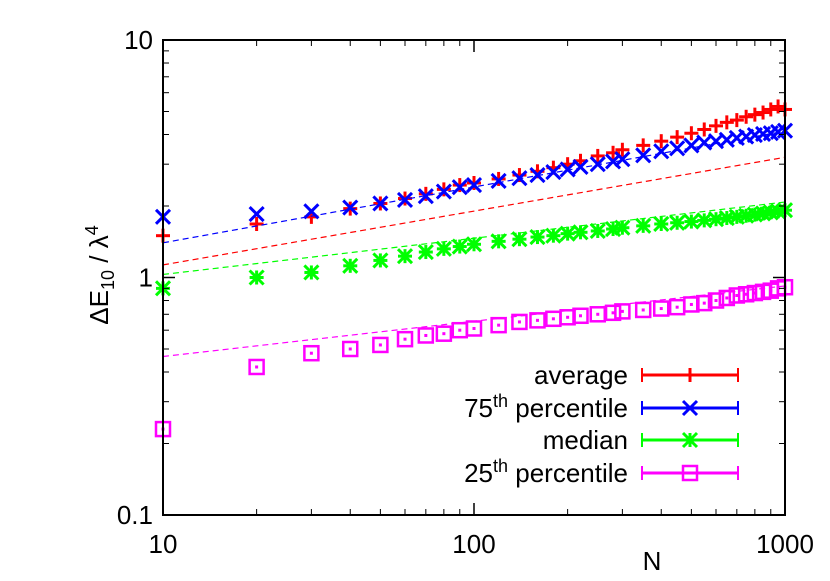 Image resolution: width=830 pixels, height=581 pixels. Describe the element at coordinates (92, 230) in the screenshot. I see `y-axis-label-superscript: 4` at that location.